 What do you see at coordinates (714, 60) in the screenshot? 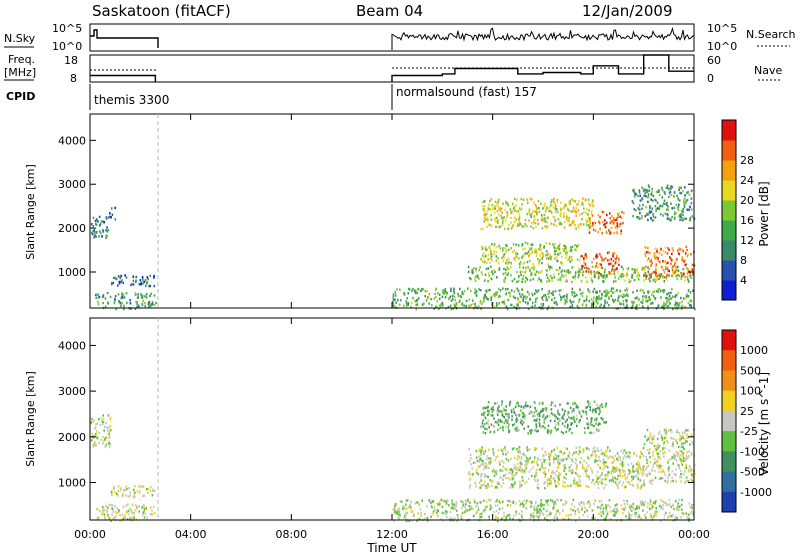
I see `nave-tick-top: 60` at bounding box center [714, 60].